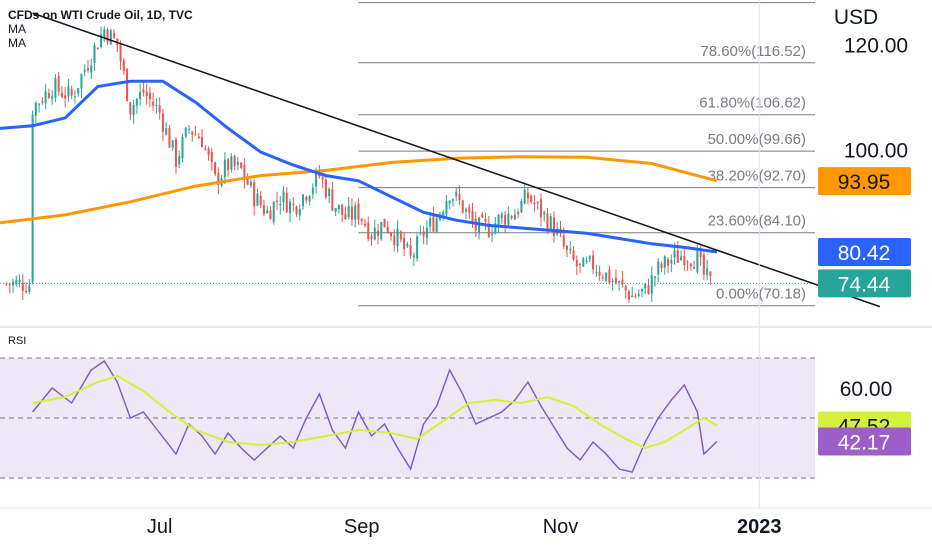 This screenshot has width=932, height=550. What do you see at coordinates (17, 341) in the screenshot?
I see `rsi-title: RSI` at bounding box center [17, 341].